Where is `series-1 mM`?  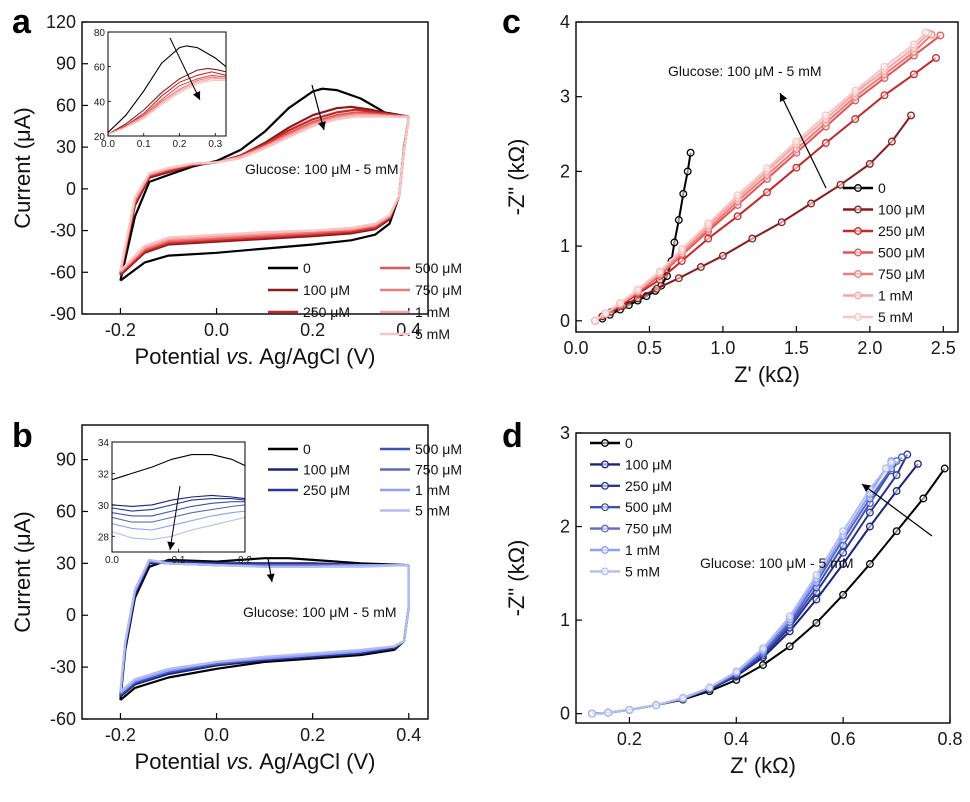 series-1 mM is located at coordinates (264, 626).